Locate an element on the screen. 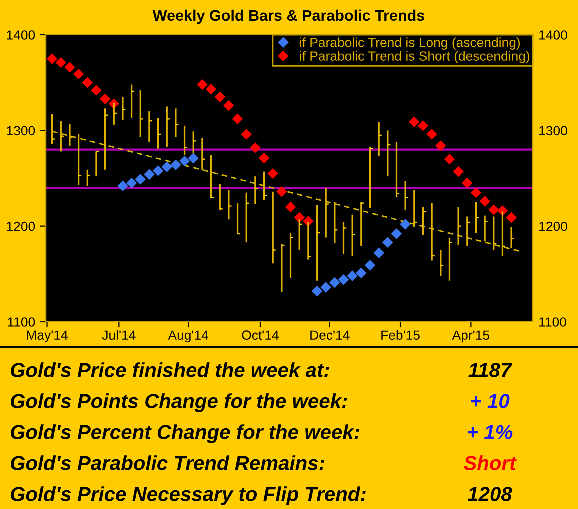 The width and height of the screenshot is (578, 509). text: + 10 is located at coordinates (490, 401).